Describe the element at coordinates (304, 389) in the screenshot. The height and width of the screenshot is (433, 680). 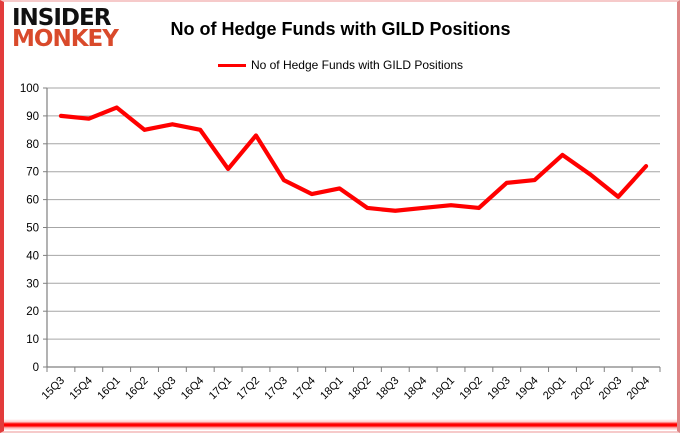
I see `svg-text: 17Q4` at that location.